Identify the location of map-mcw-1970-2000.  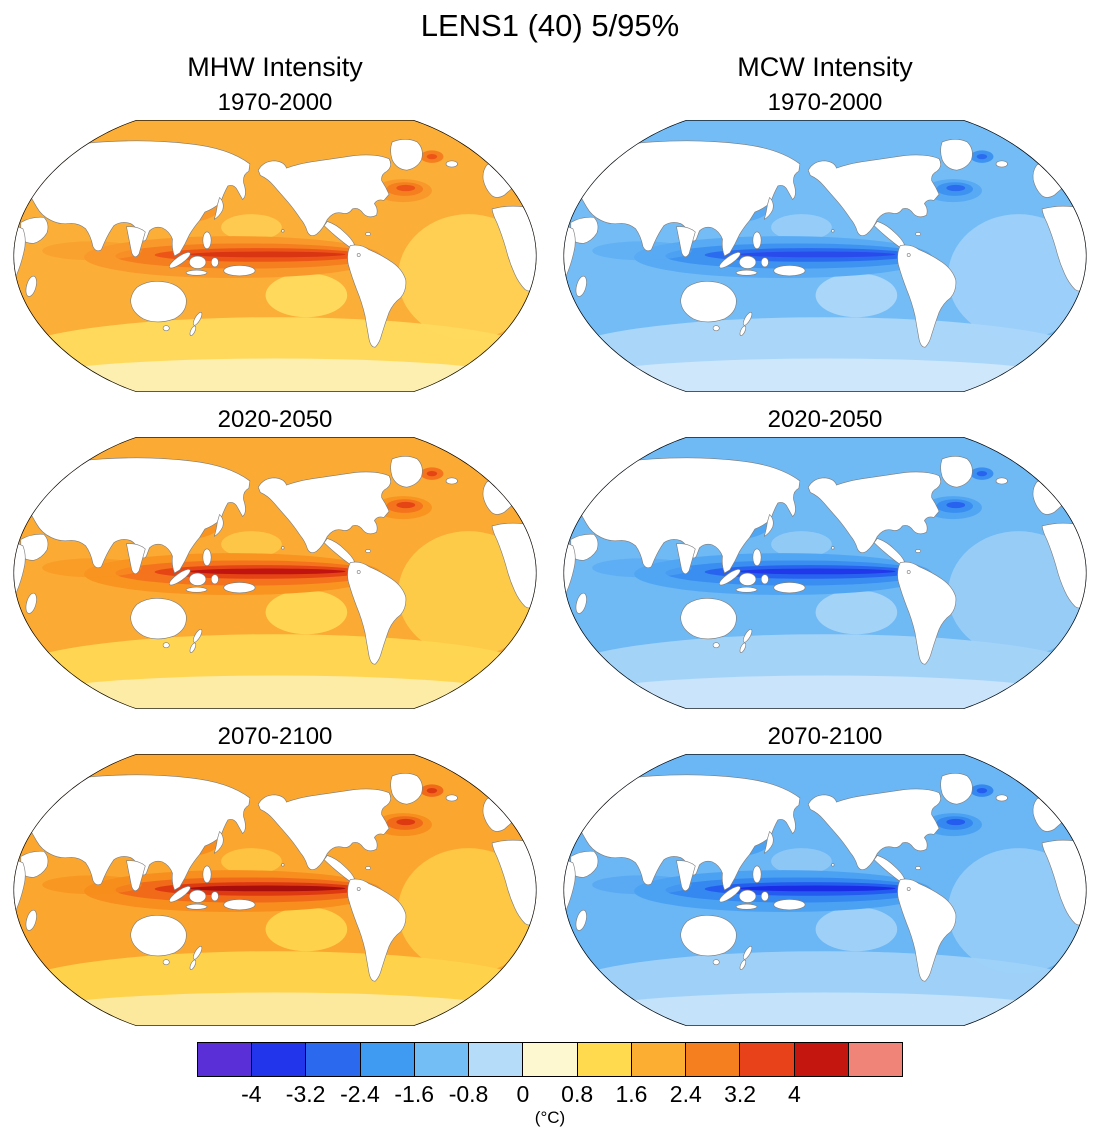
(825, 256).